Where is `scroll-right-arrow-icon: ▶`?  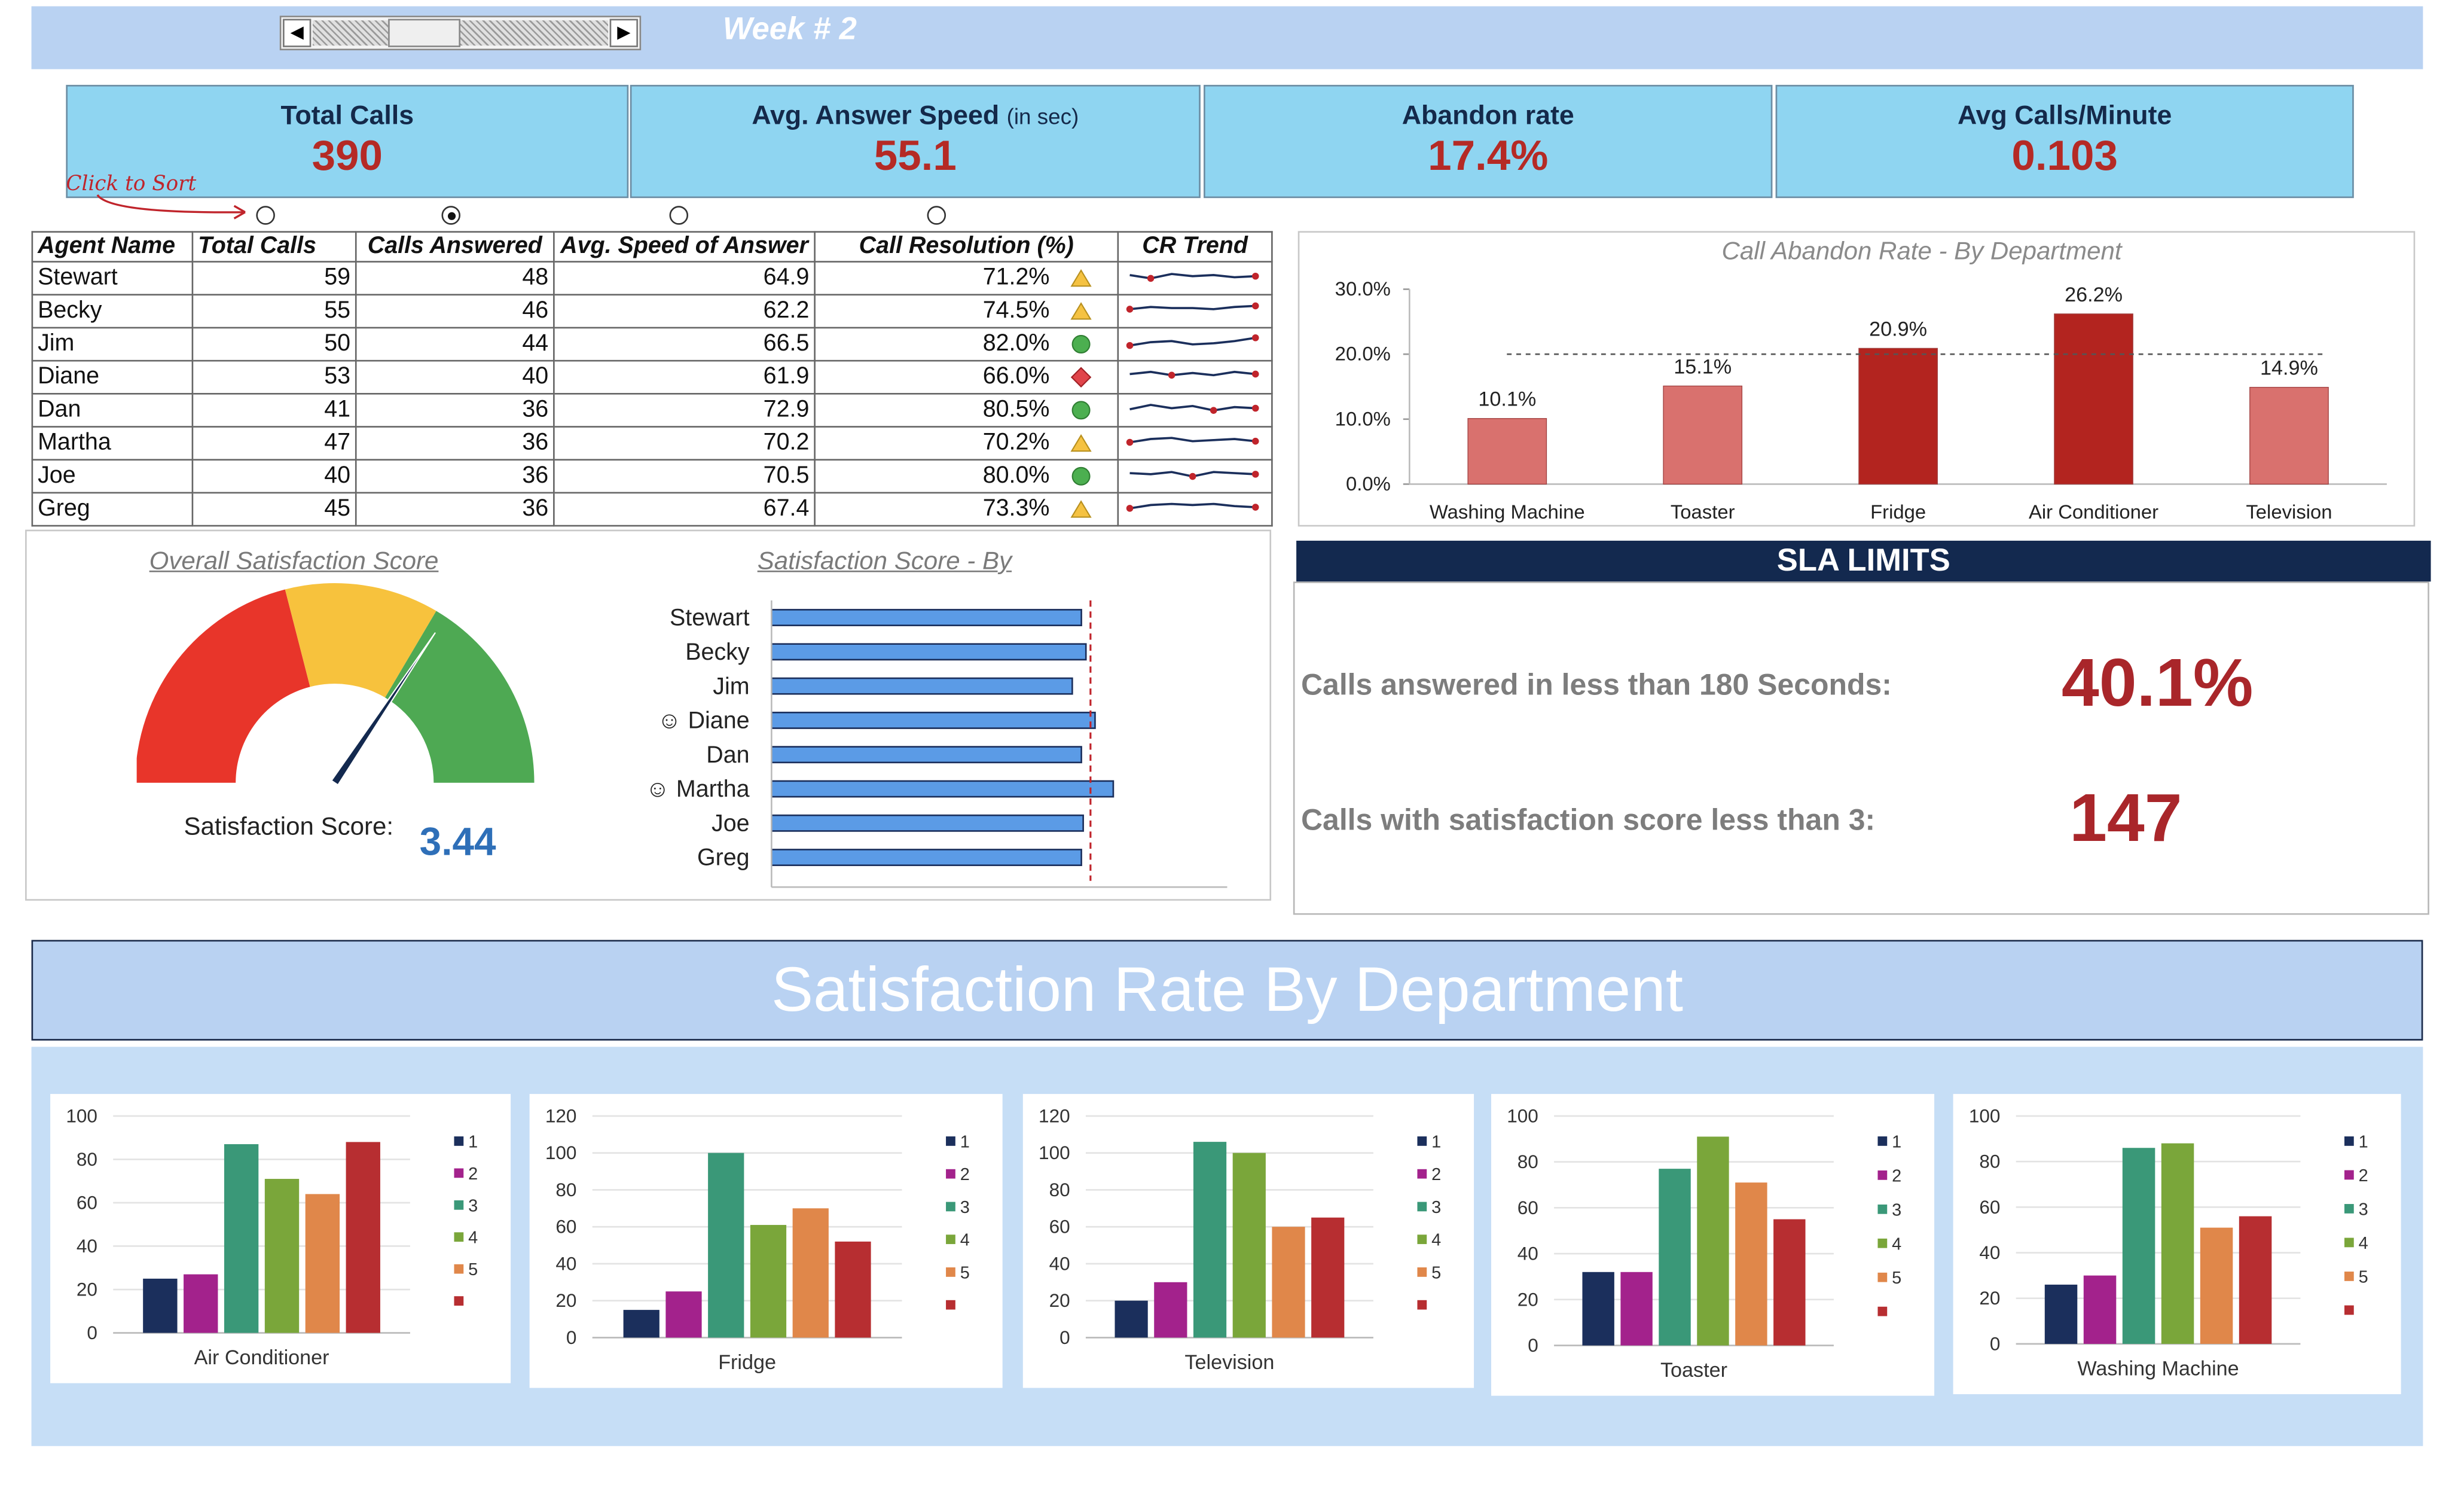
scroll-right-arrow-icon: ▶ is located at coordinates (623, 33).